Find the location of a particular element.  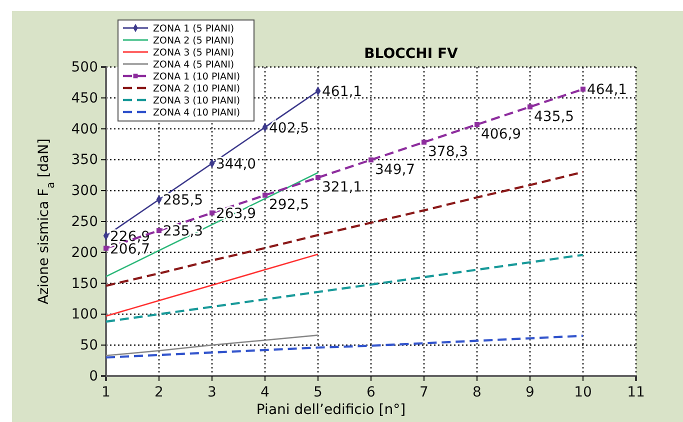

data-label: 402,5 is located at coordinates (289, 128).